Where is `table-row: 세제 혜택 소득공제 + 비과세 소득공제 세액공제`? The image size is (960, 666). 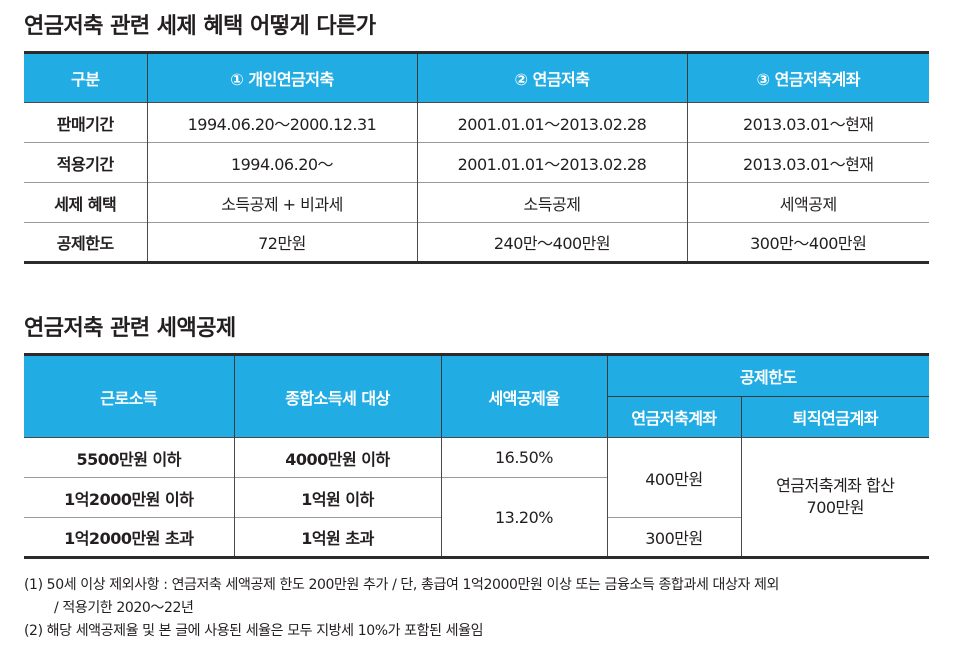 table-row: 세제 혜택 소득공제 + 비과세 소득공제 세액공제 is located at coordinates (476, 202).